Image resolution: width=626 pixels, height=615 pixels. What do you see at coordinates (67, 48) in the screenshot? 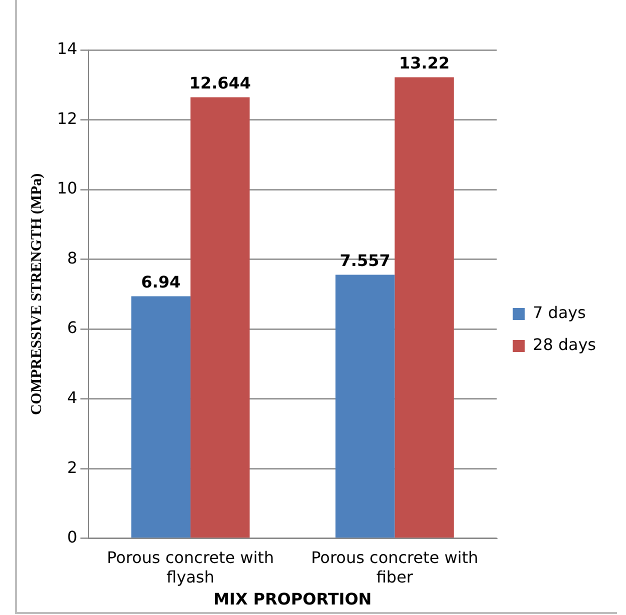
I see `y-tick-label: 14` at bounding box center [67, 48].